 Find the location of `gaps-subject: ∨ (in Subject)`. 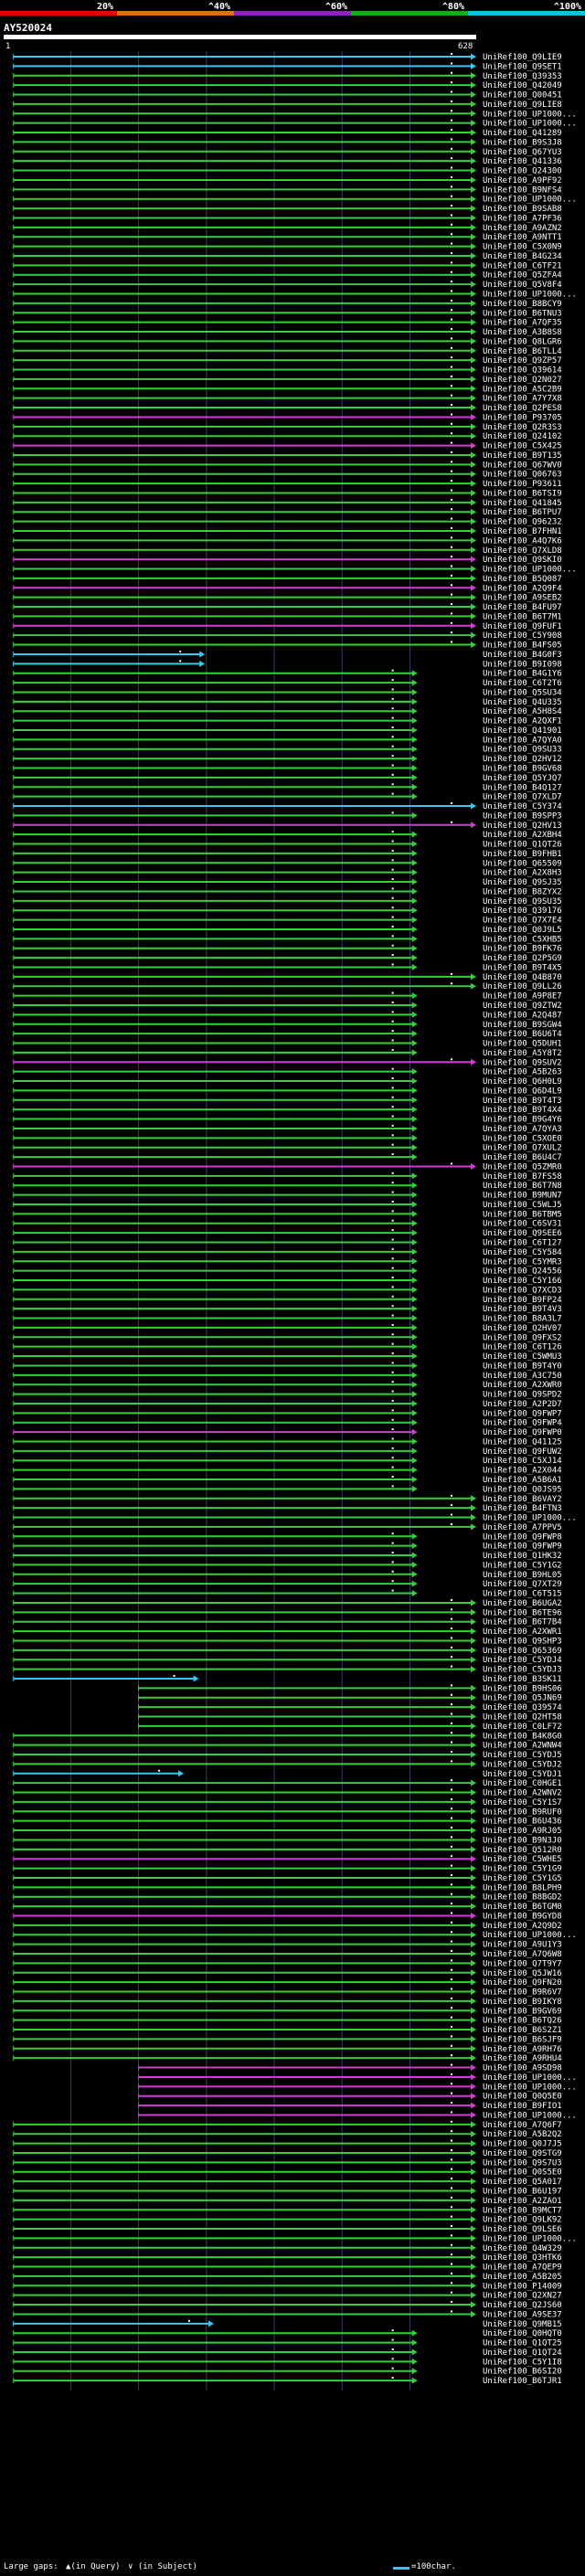

gaps-subject: ∨ (in Subject) is located at coordinates (163, 2566).